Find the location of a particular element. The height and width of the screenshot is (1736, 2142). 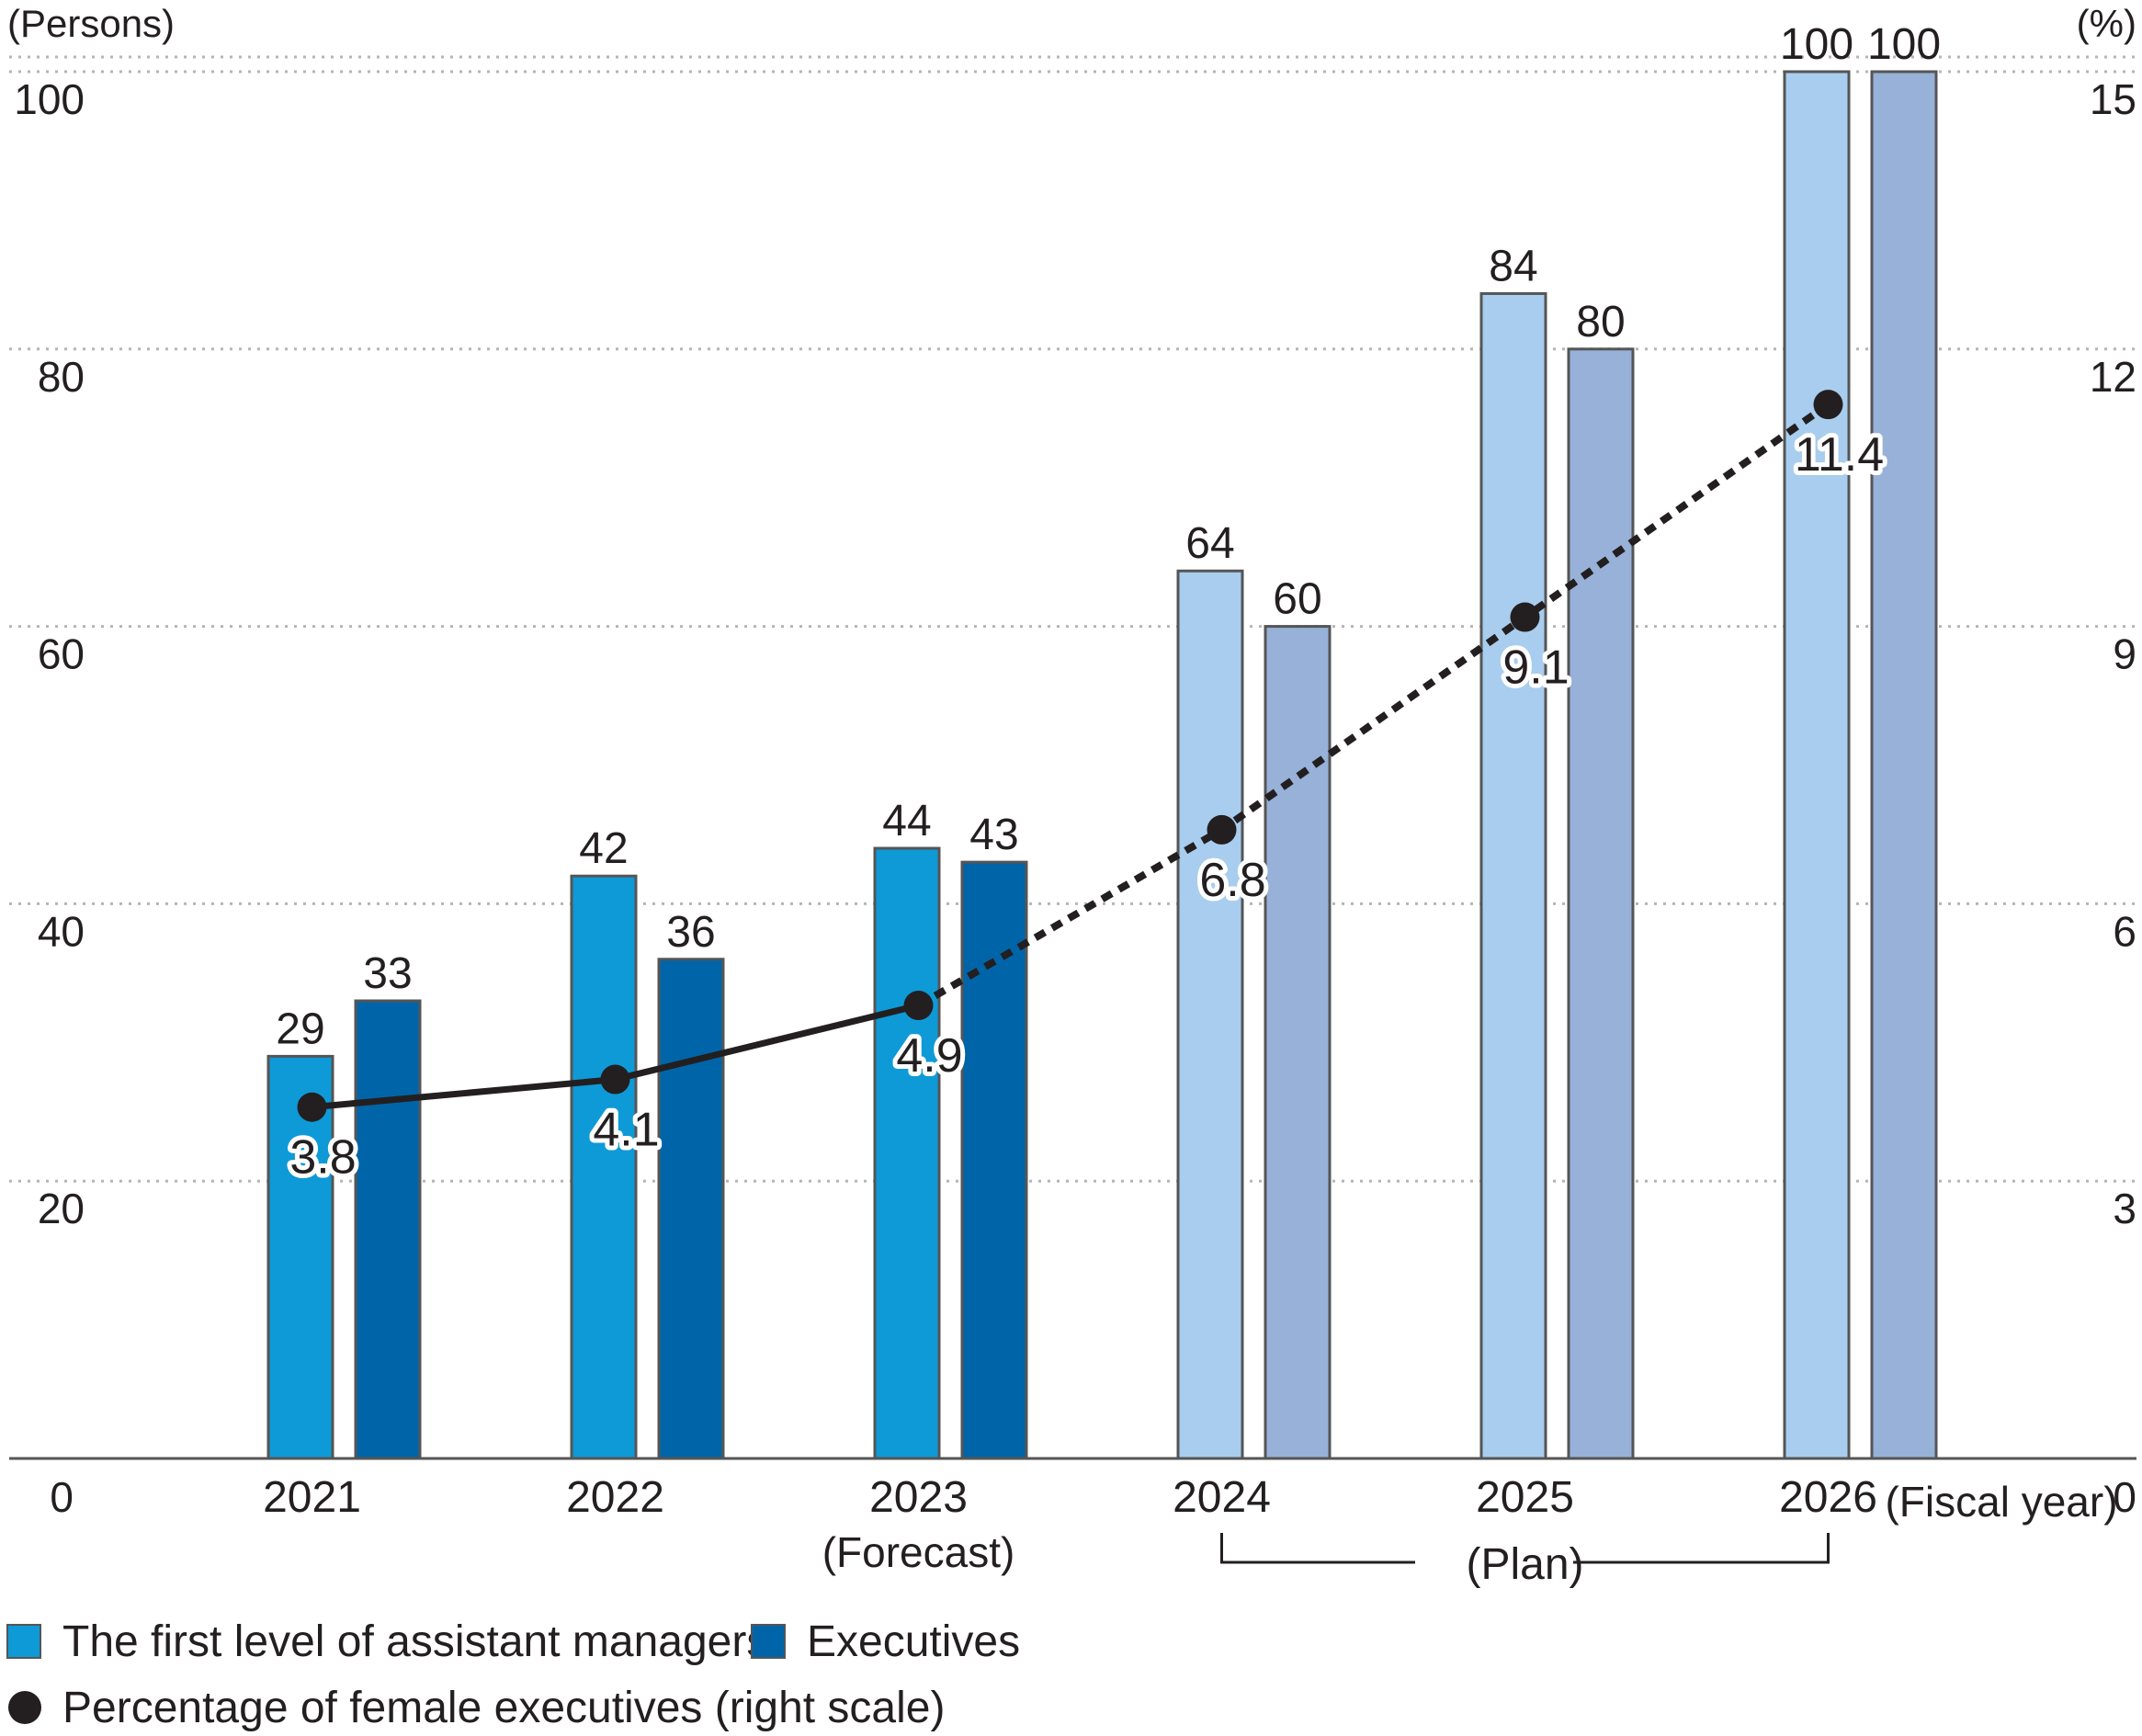

left-axis-unit-label: (Persons) is located at coordinates (91, 23).